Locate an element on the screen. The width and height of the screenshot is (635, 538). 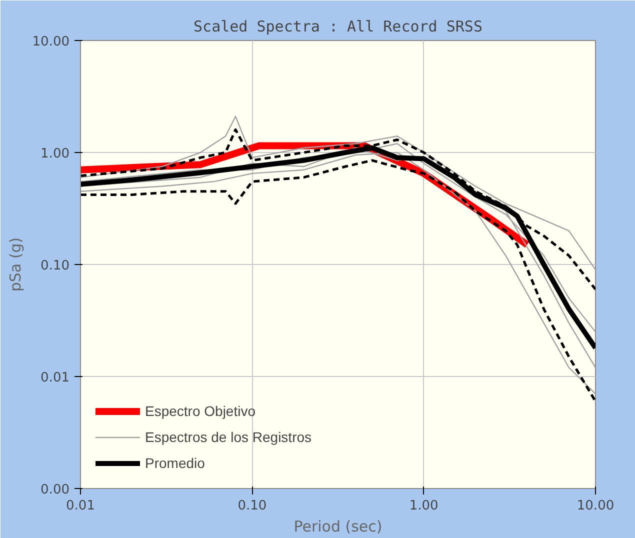
x-axis-title: Period (sec) is located at coordinates (338, 527).